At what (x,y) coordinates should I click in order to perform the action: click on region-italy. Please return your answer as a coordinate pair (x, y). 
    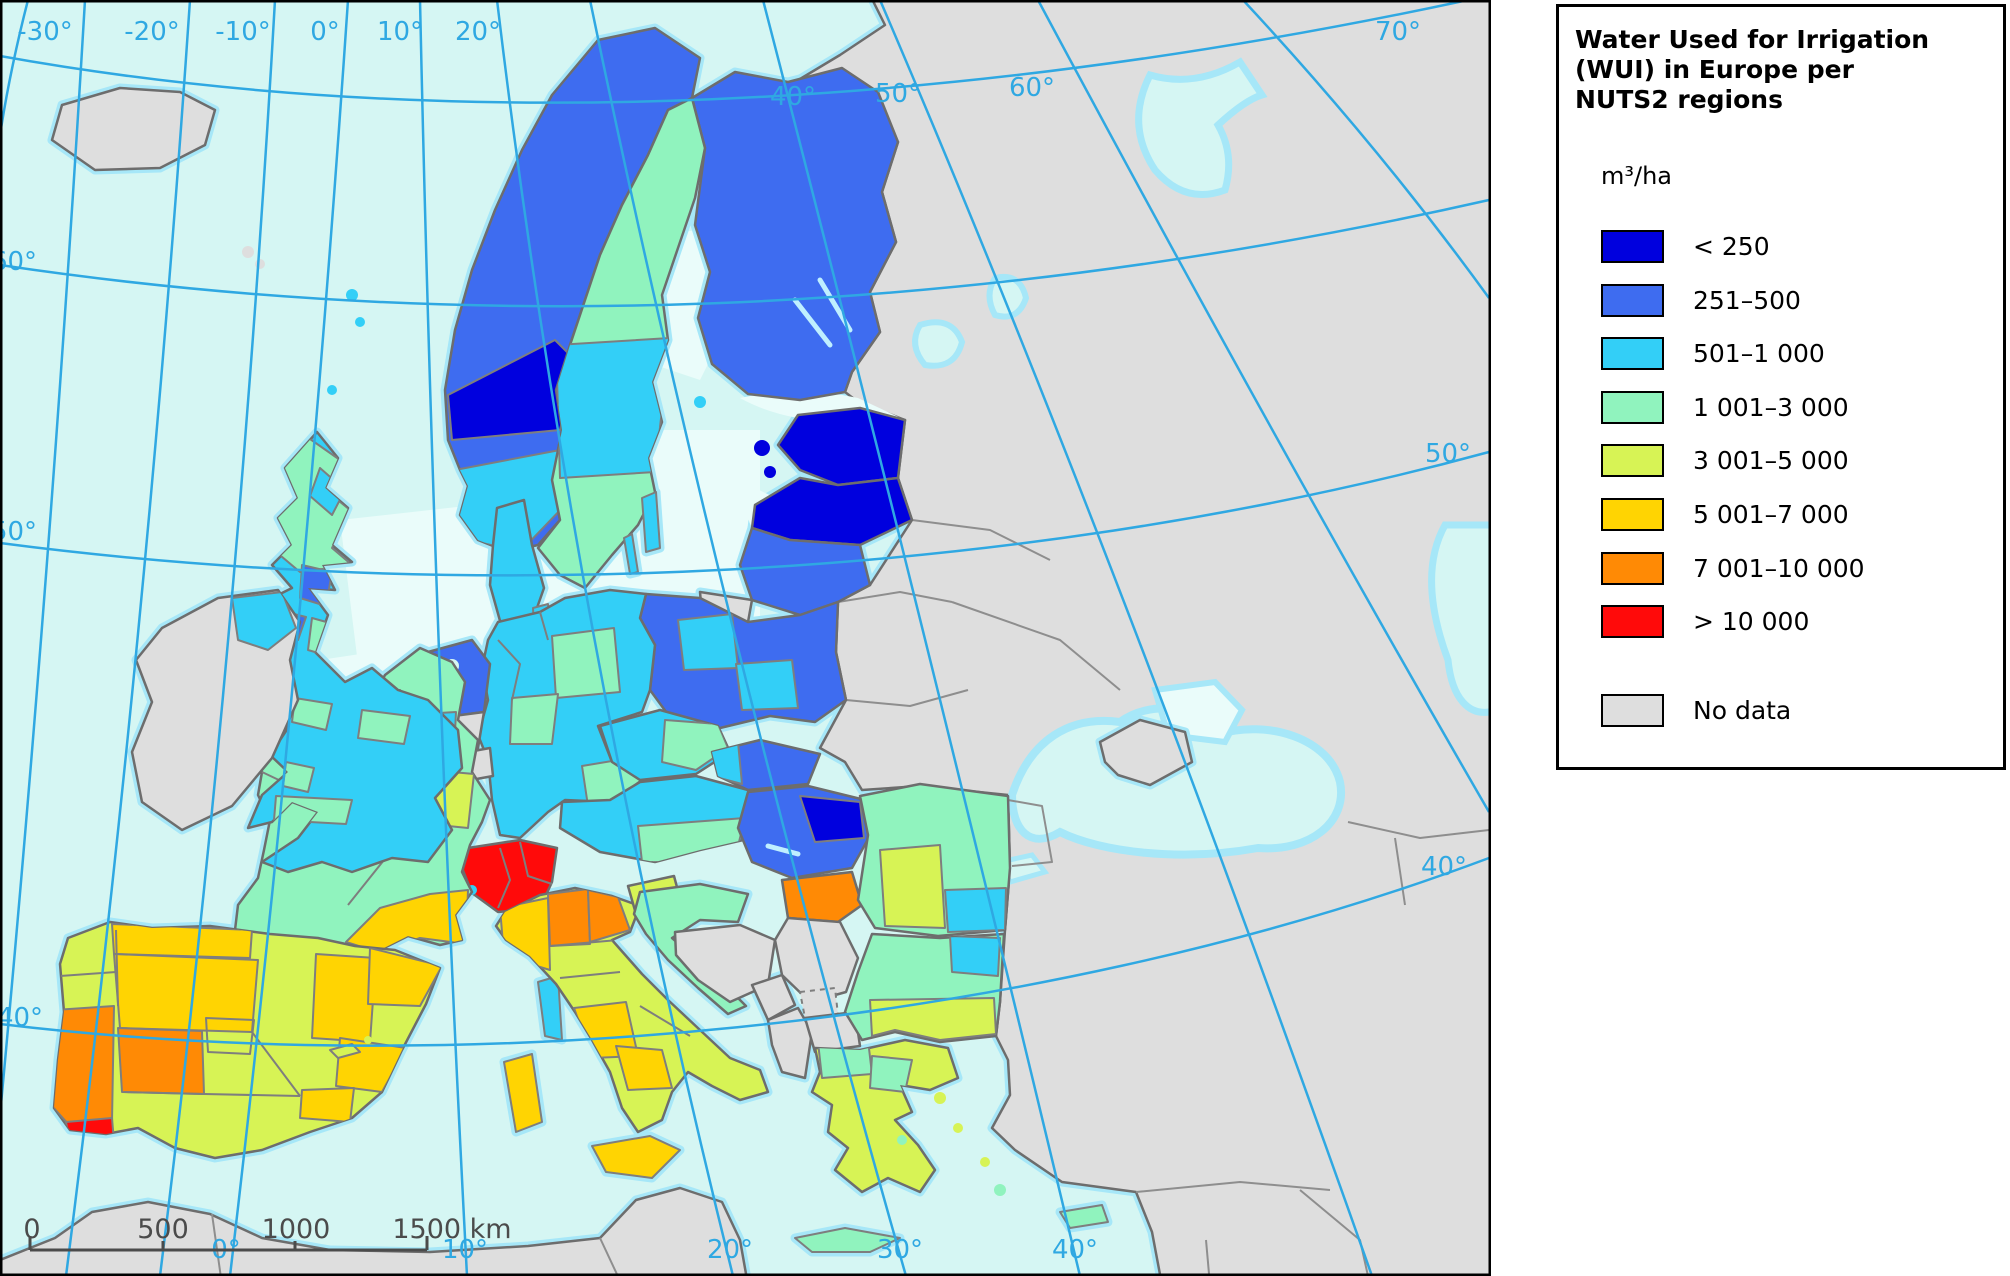
    Looking at the image, I should click on (632, 1032).